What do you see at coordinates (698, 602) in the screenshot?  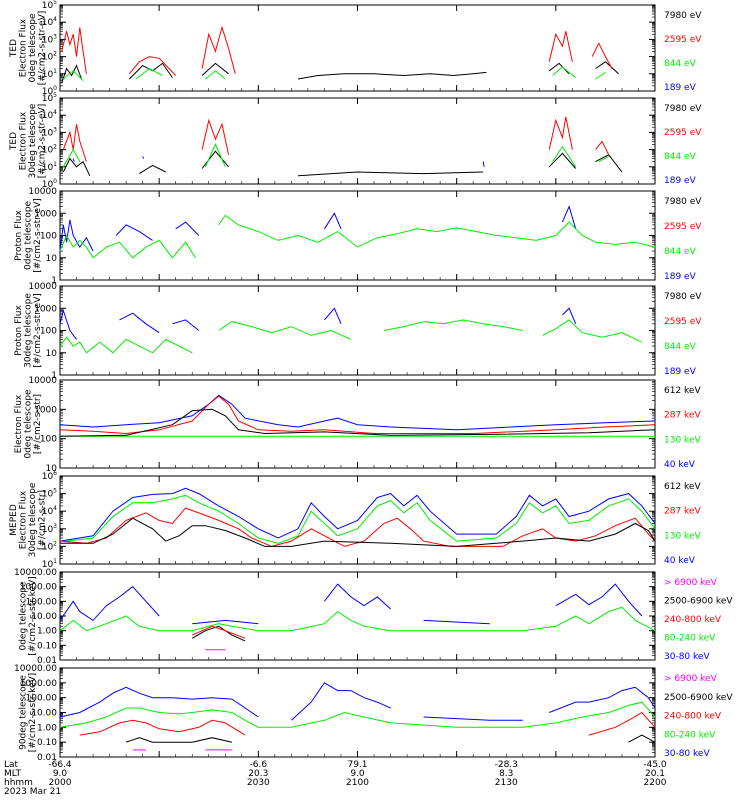 I see `legend-entry: 2500-6900 keV` at bounding box center [698, 602].